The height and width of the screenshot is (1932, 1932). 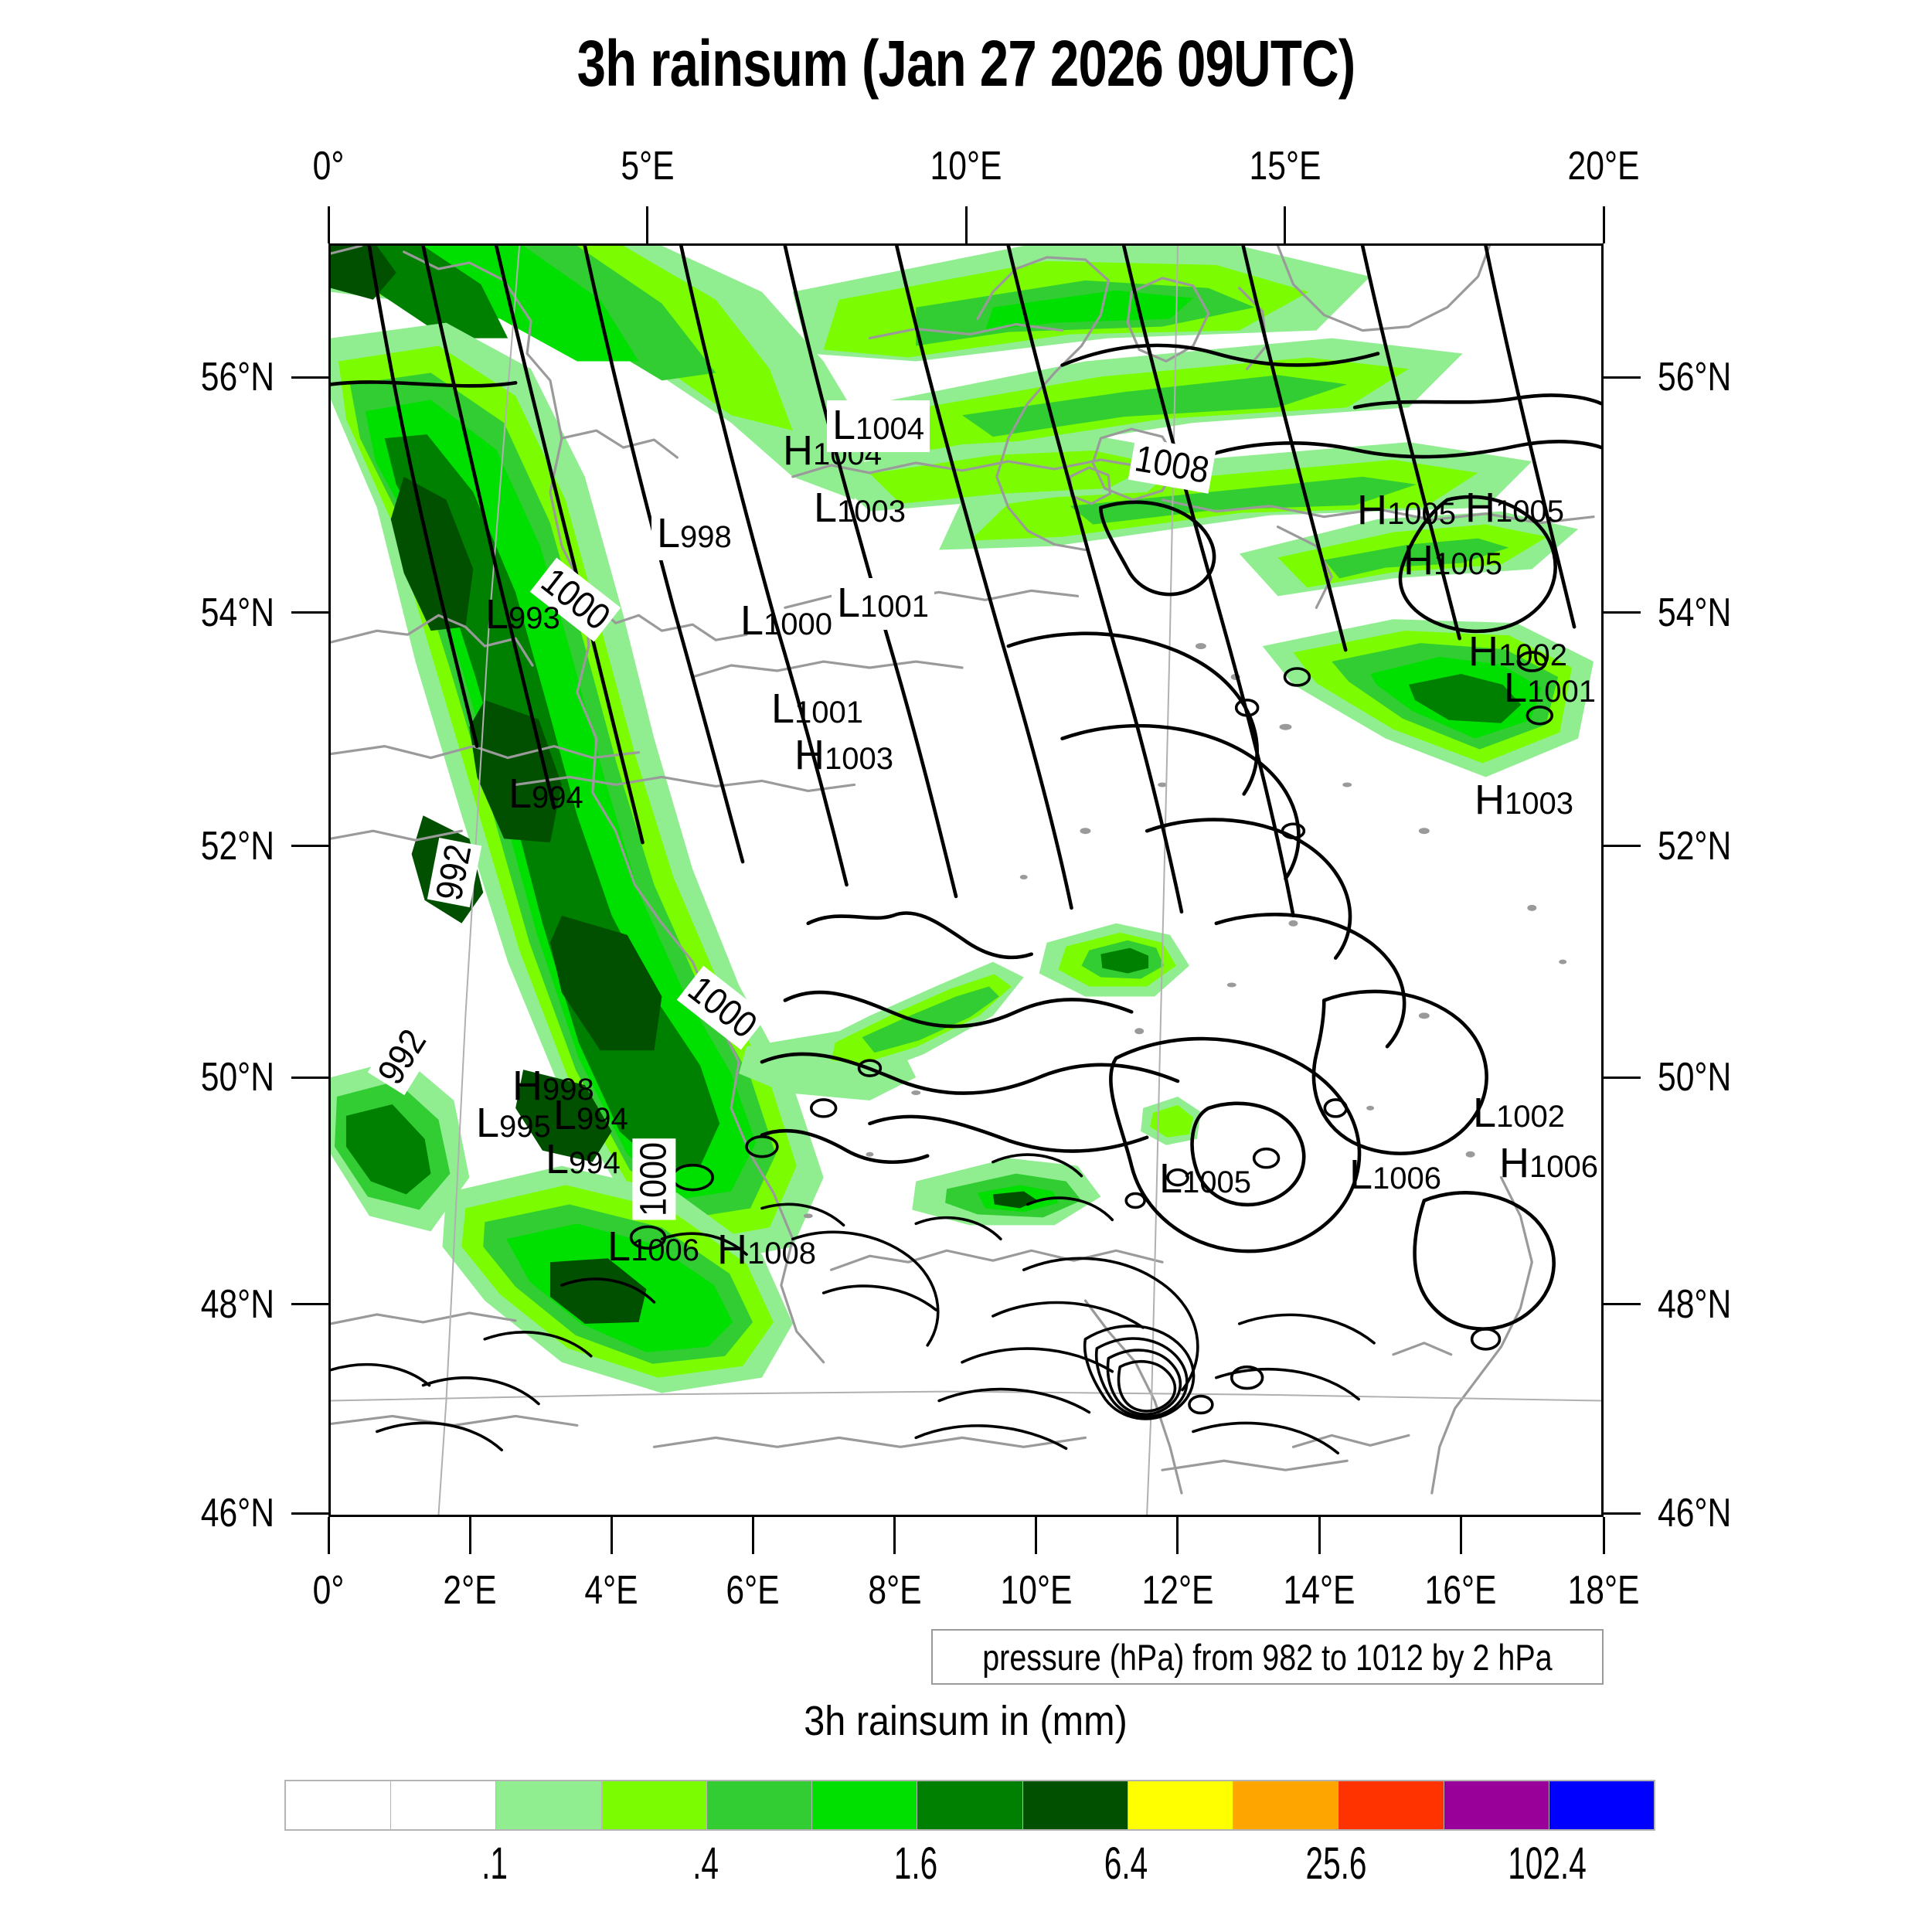 What do you see at coordinates (706, 1864) in the screenshot?
I see `colorbar-tick-p4: .4` at bounding box center [706, 1864].